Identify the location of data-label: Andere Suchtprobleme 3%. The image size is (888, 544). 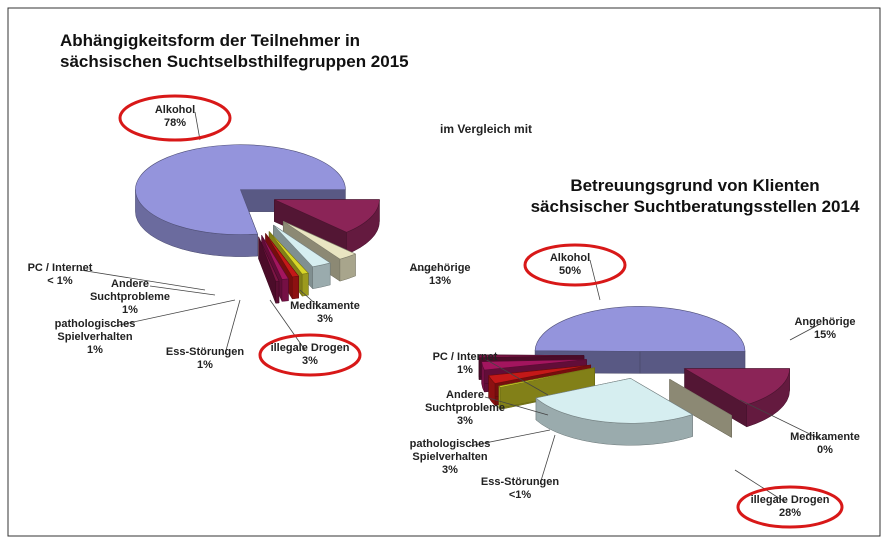
(465, 408).